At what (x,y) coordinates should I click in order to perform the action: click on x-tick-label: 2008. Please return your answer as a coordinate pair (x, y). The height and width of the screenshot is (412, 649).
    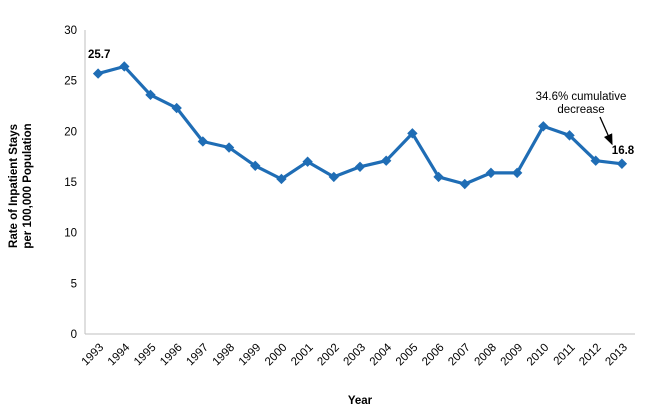
    Looking at the image, I should click on (485, 355).